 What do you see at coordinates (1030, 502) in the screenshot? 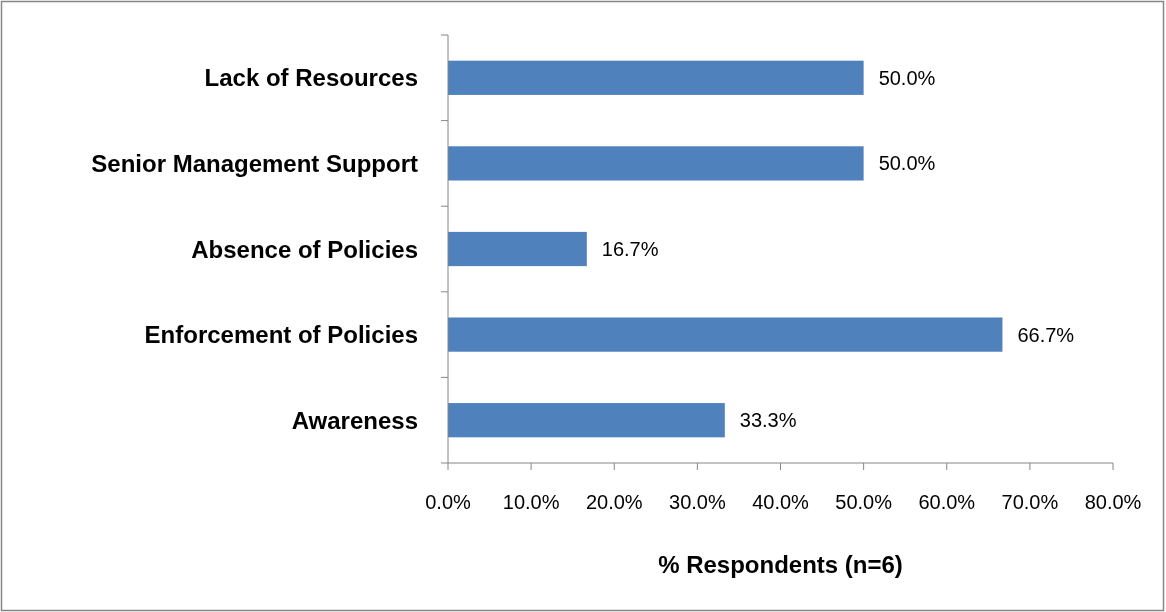
I see `x-tick-label: 70.0%` at bounding box center [1030, 502].